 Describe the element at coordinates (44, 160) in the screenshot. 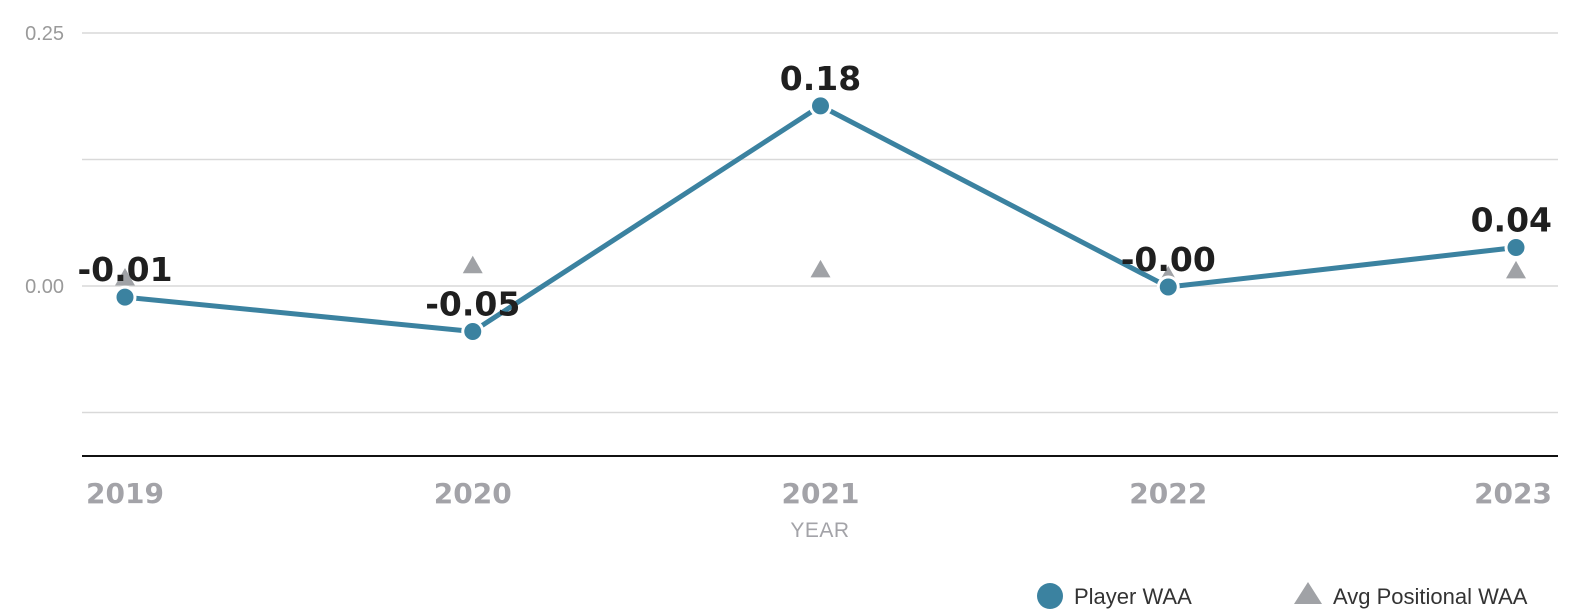

I see `y-axis-ticks: 0.25 0.00` at that location.